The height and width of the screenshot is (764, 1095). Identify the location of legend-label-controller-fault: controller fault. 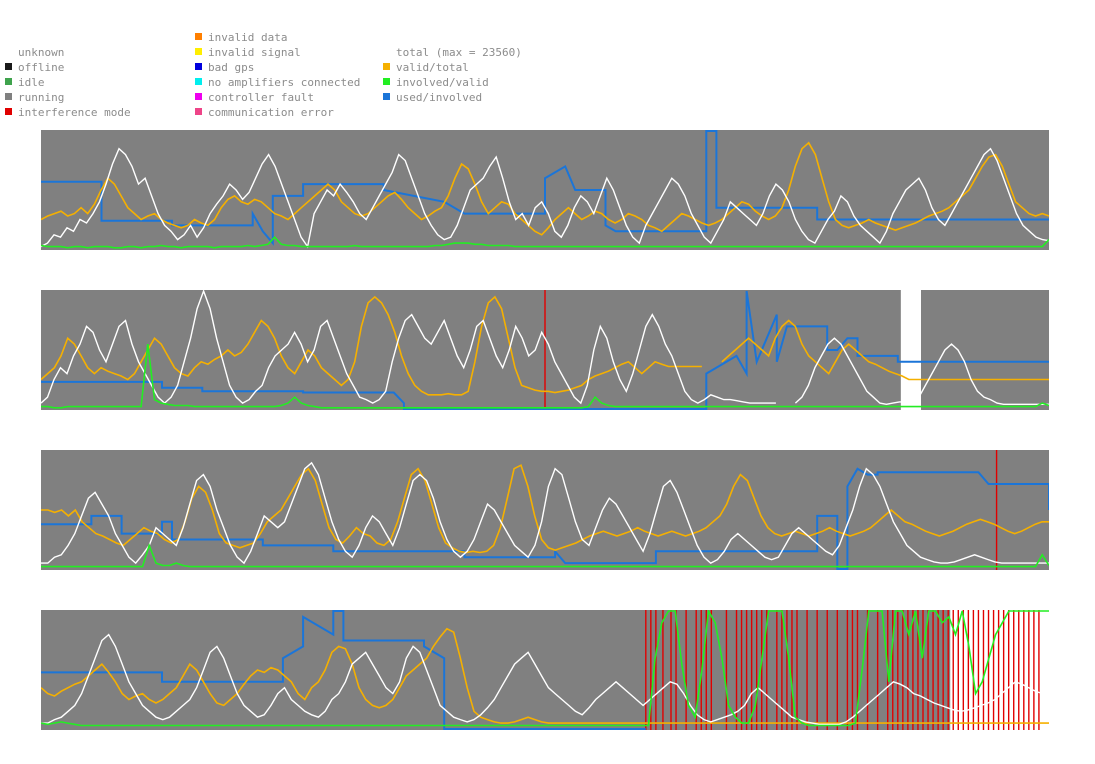
(261, 97).